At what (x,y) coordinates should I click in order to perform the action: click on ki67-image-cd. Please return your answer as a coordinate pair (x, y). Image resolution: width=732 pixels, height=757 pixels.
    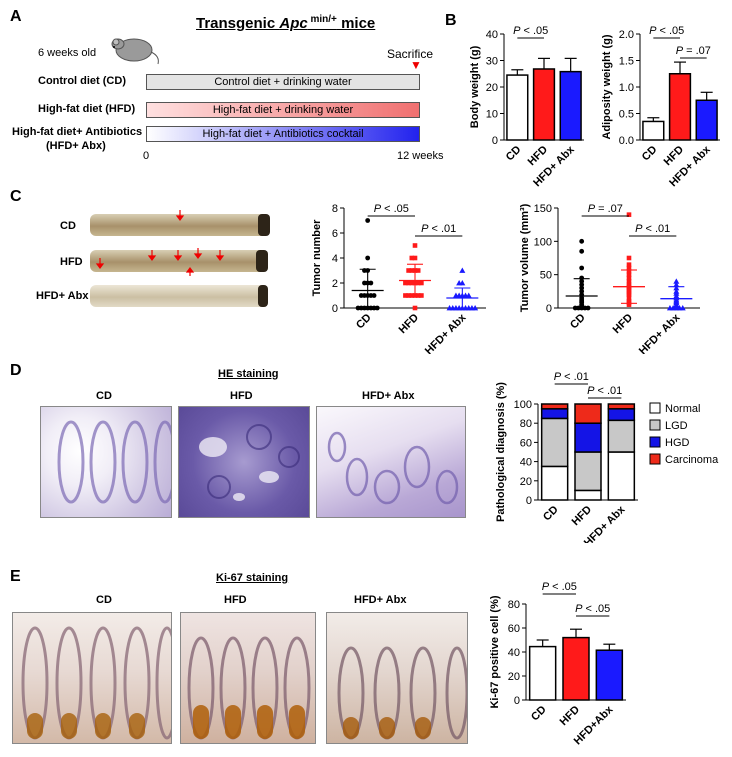
    Looking at the image, I should click on (92, 678).